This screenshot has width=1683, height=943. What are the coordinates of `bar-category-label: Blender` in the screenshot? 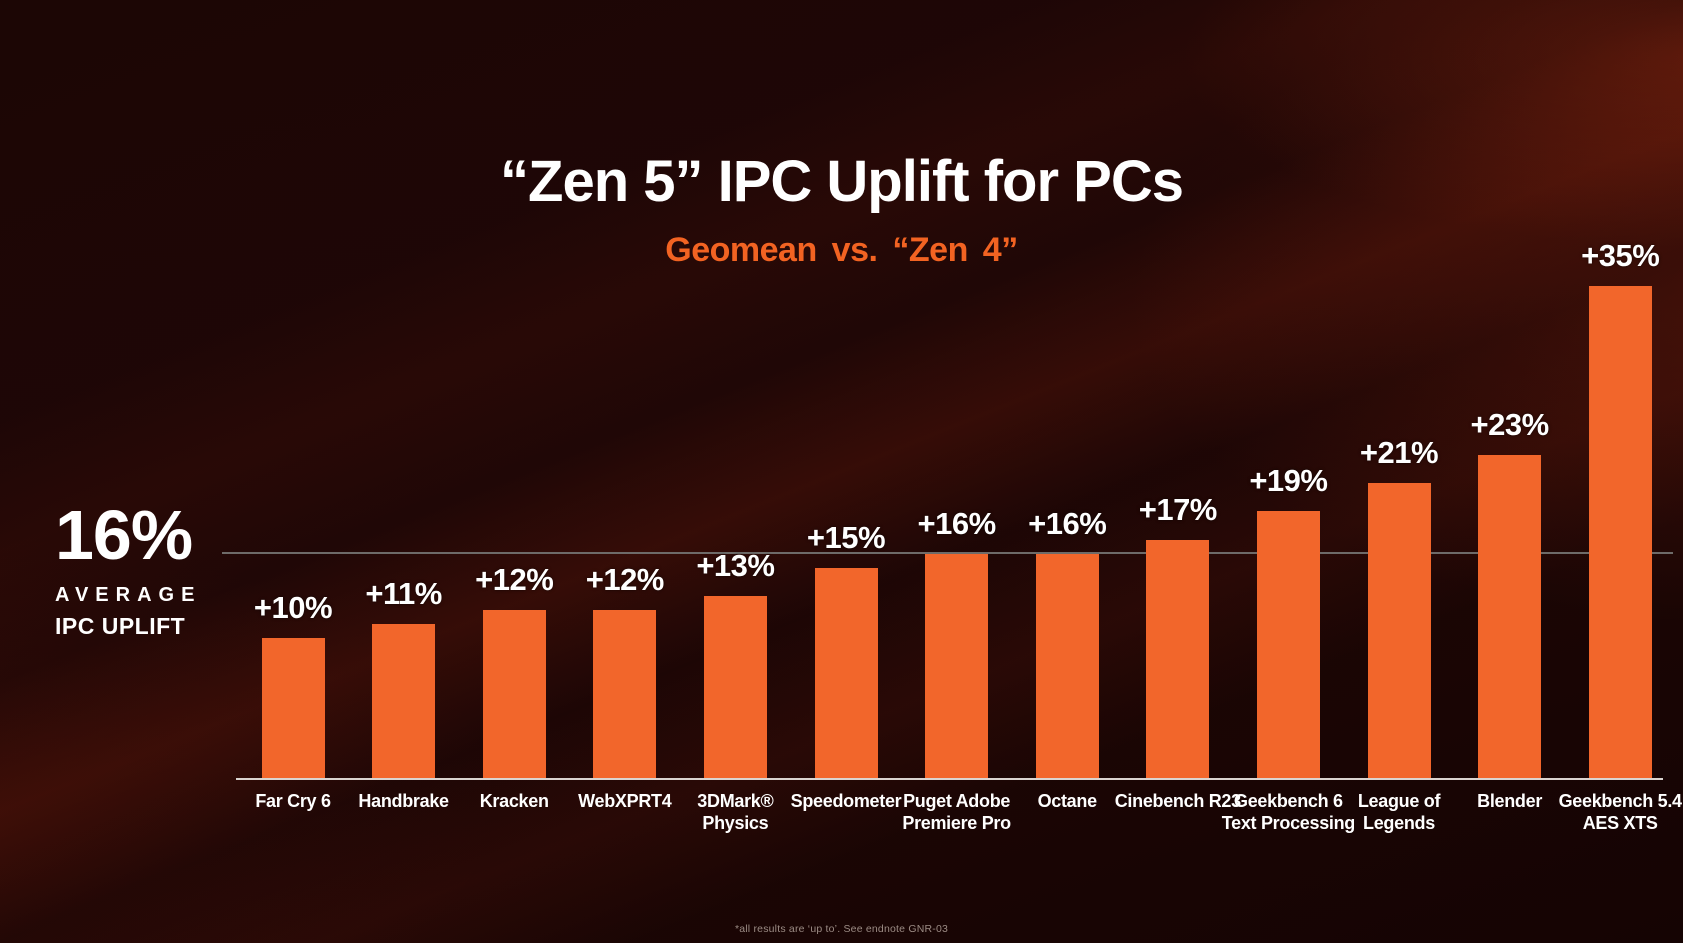 It's located at (1510, 801).